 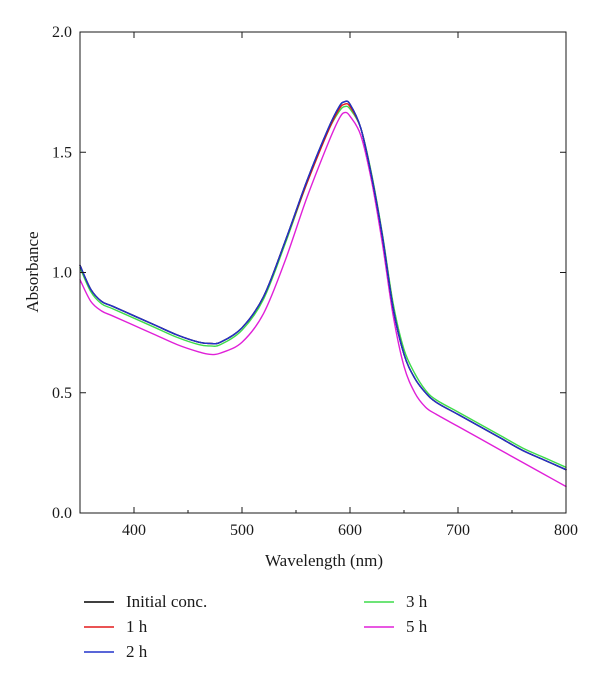 What do you see at coordinates (62, 513) in the screenshot?
I see `y-tick-label: 0.0` at bounding box center [62, 513].